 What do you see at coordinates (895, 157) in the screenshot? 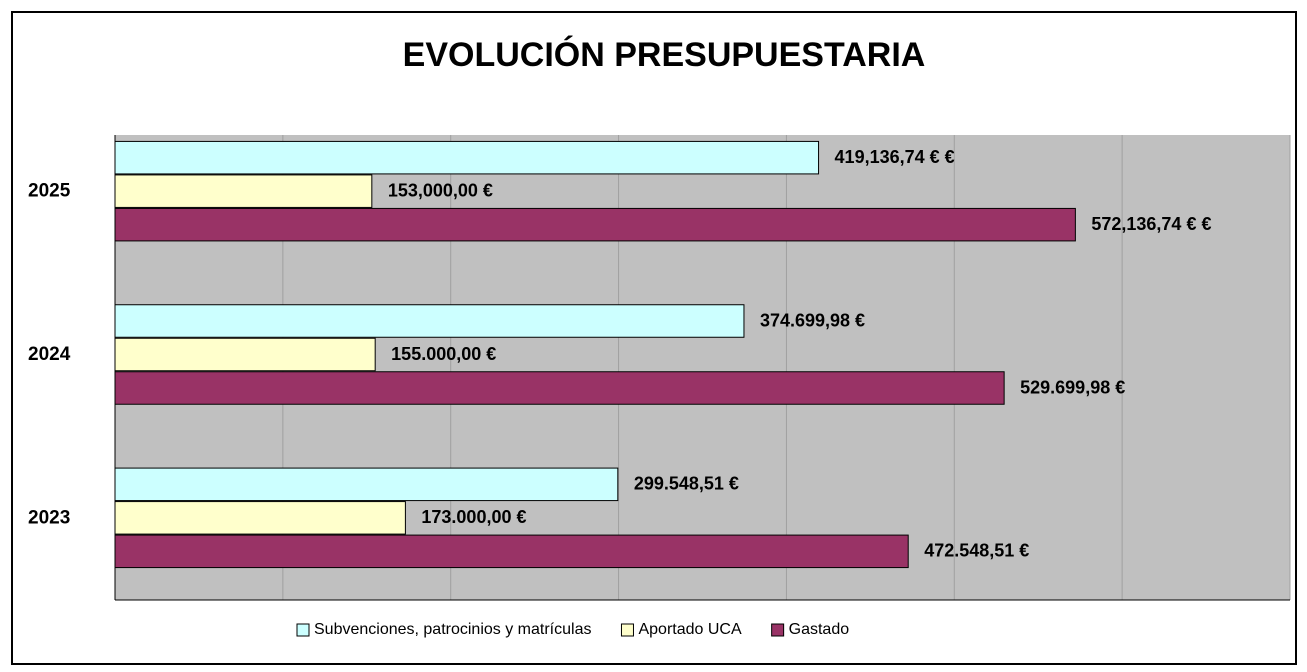
I see `data-label: 419,136,74 € €` at bounding box center [895, 157].